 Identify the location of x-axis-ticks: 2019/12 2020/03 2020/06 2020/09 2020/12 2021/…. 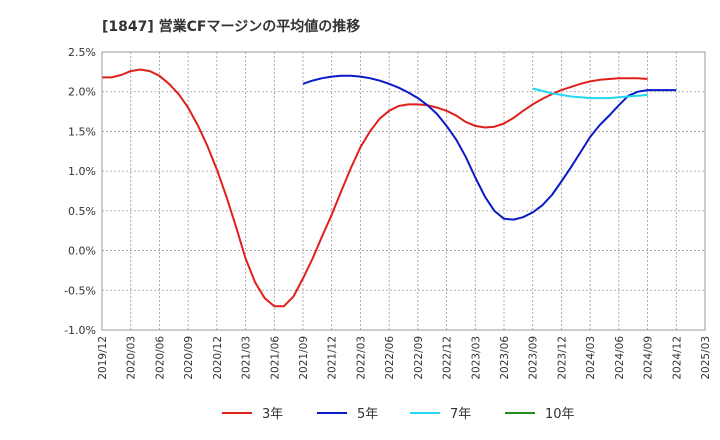
(404, 358).